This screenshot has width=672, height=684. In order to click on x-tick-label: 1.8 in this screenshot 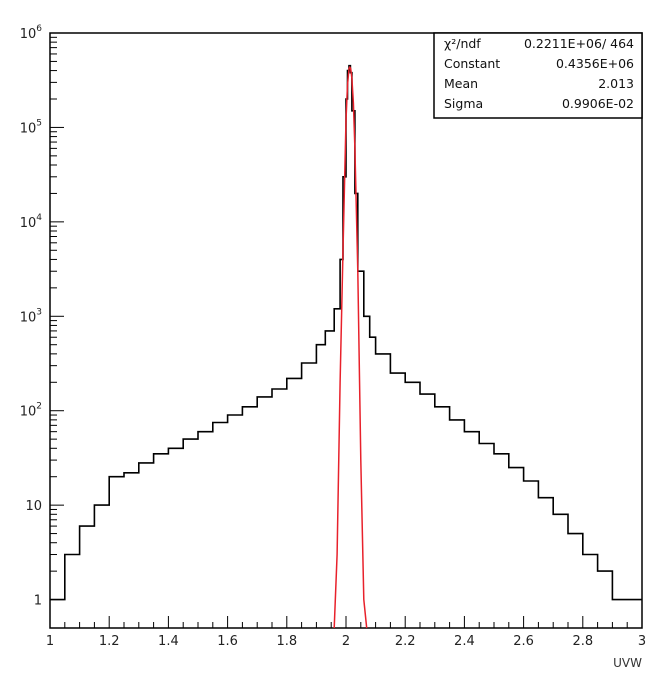, I will do `click(286, 641)`.